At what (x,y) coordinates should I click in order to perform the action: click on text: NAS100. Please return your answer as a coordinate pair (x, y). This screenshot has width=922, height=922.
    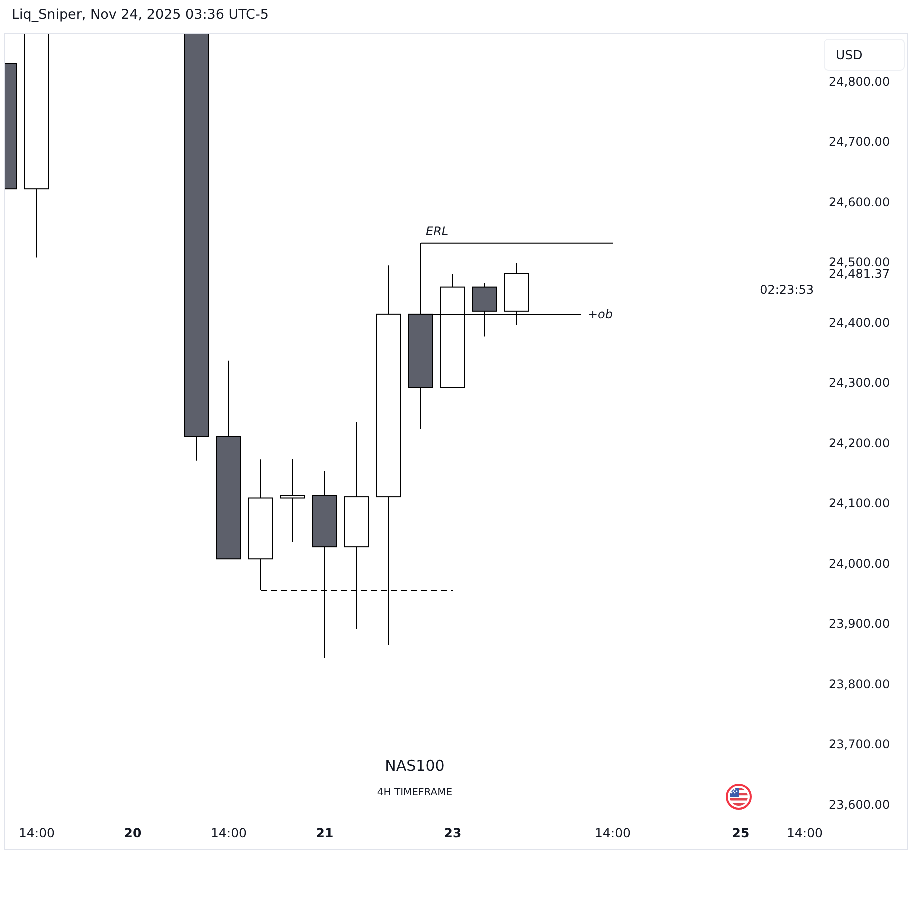
    Looking at the image, I should click on (415, 766).